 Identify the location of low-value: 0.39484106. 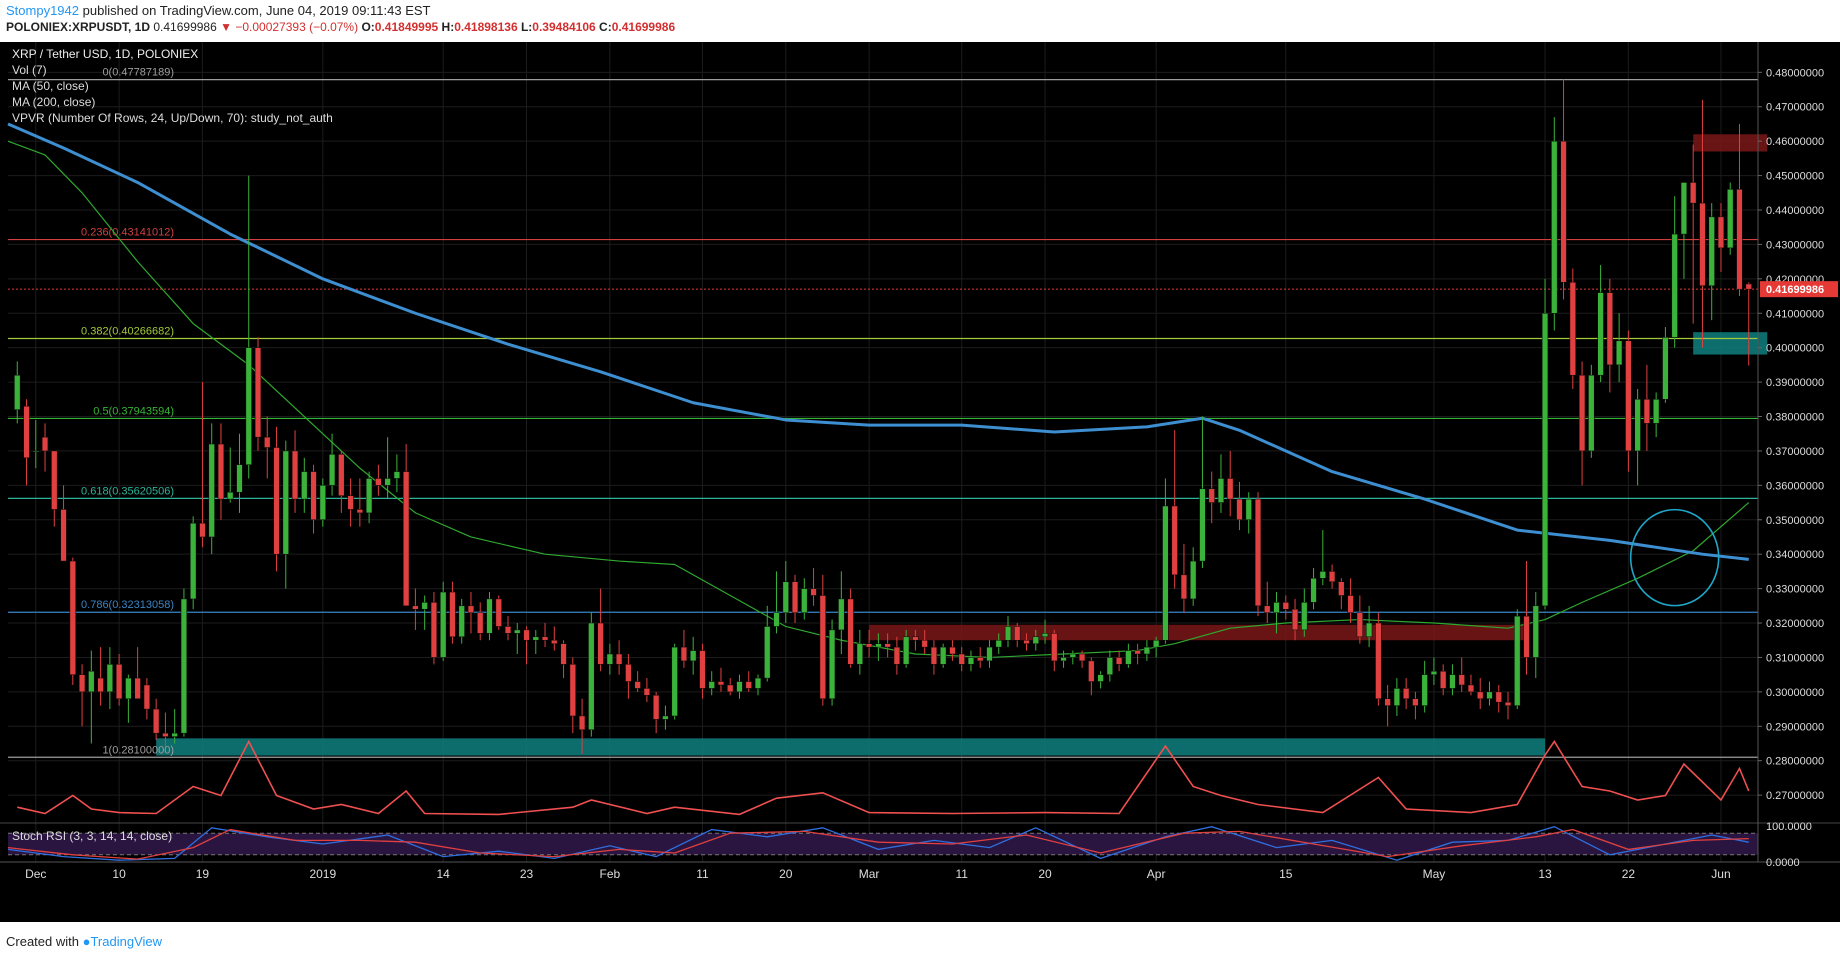
(564, 27).